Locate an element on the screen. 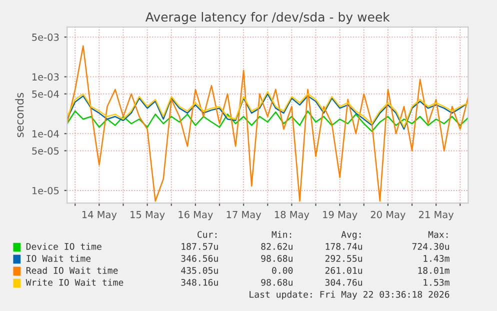 The image size is (497, 311). x-tick-label: 16 May is located at coordinates (195, 215).